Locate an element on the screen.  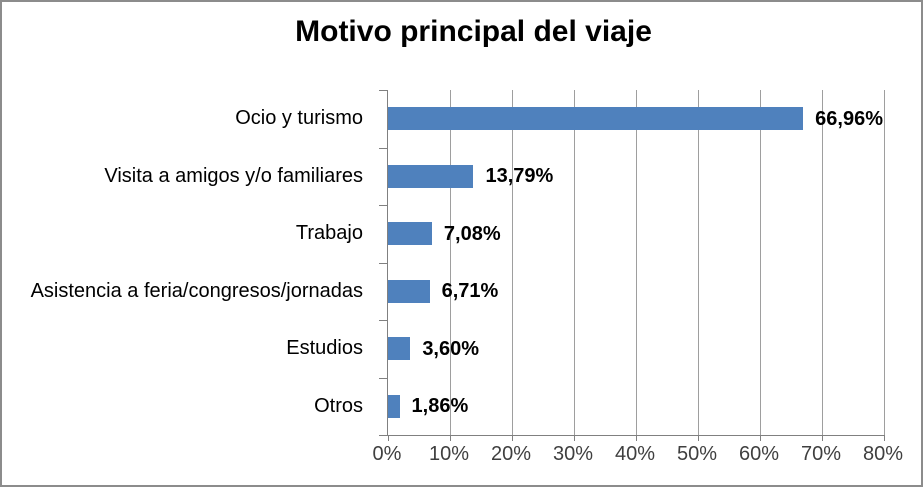
category-label: Asistencia a feria/congresos/jornadas is located at coordinates (196, 290).